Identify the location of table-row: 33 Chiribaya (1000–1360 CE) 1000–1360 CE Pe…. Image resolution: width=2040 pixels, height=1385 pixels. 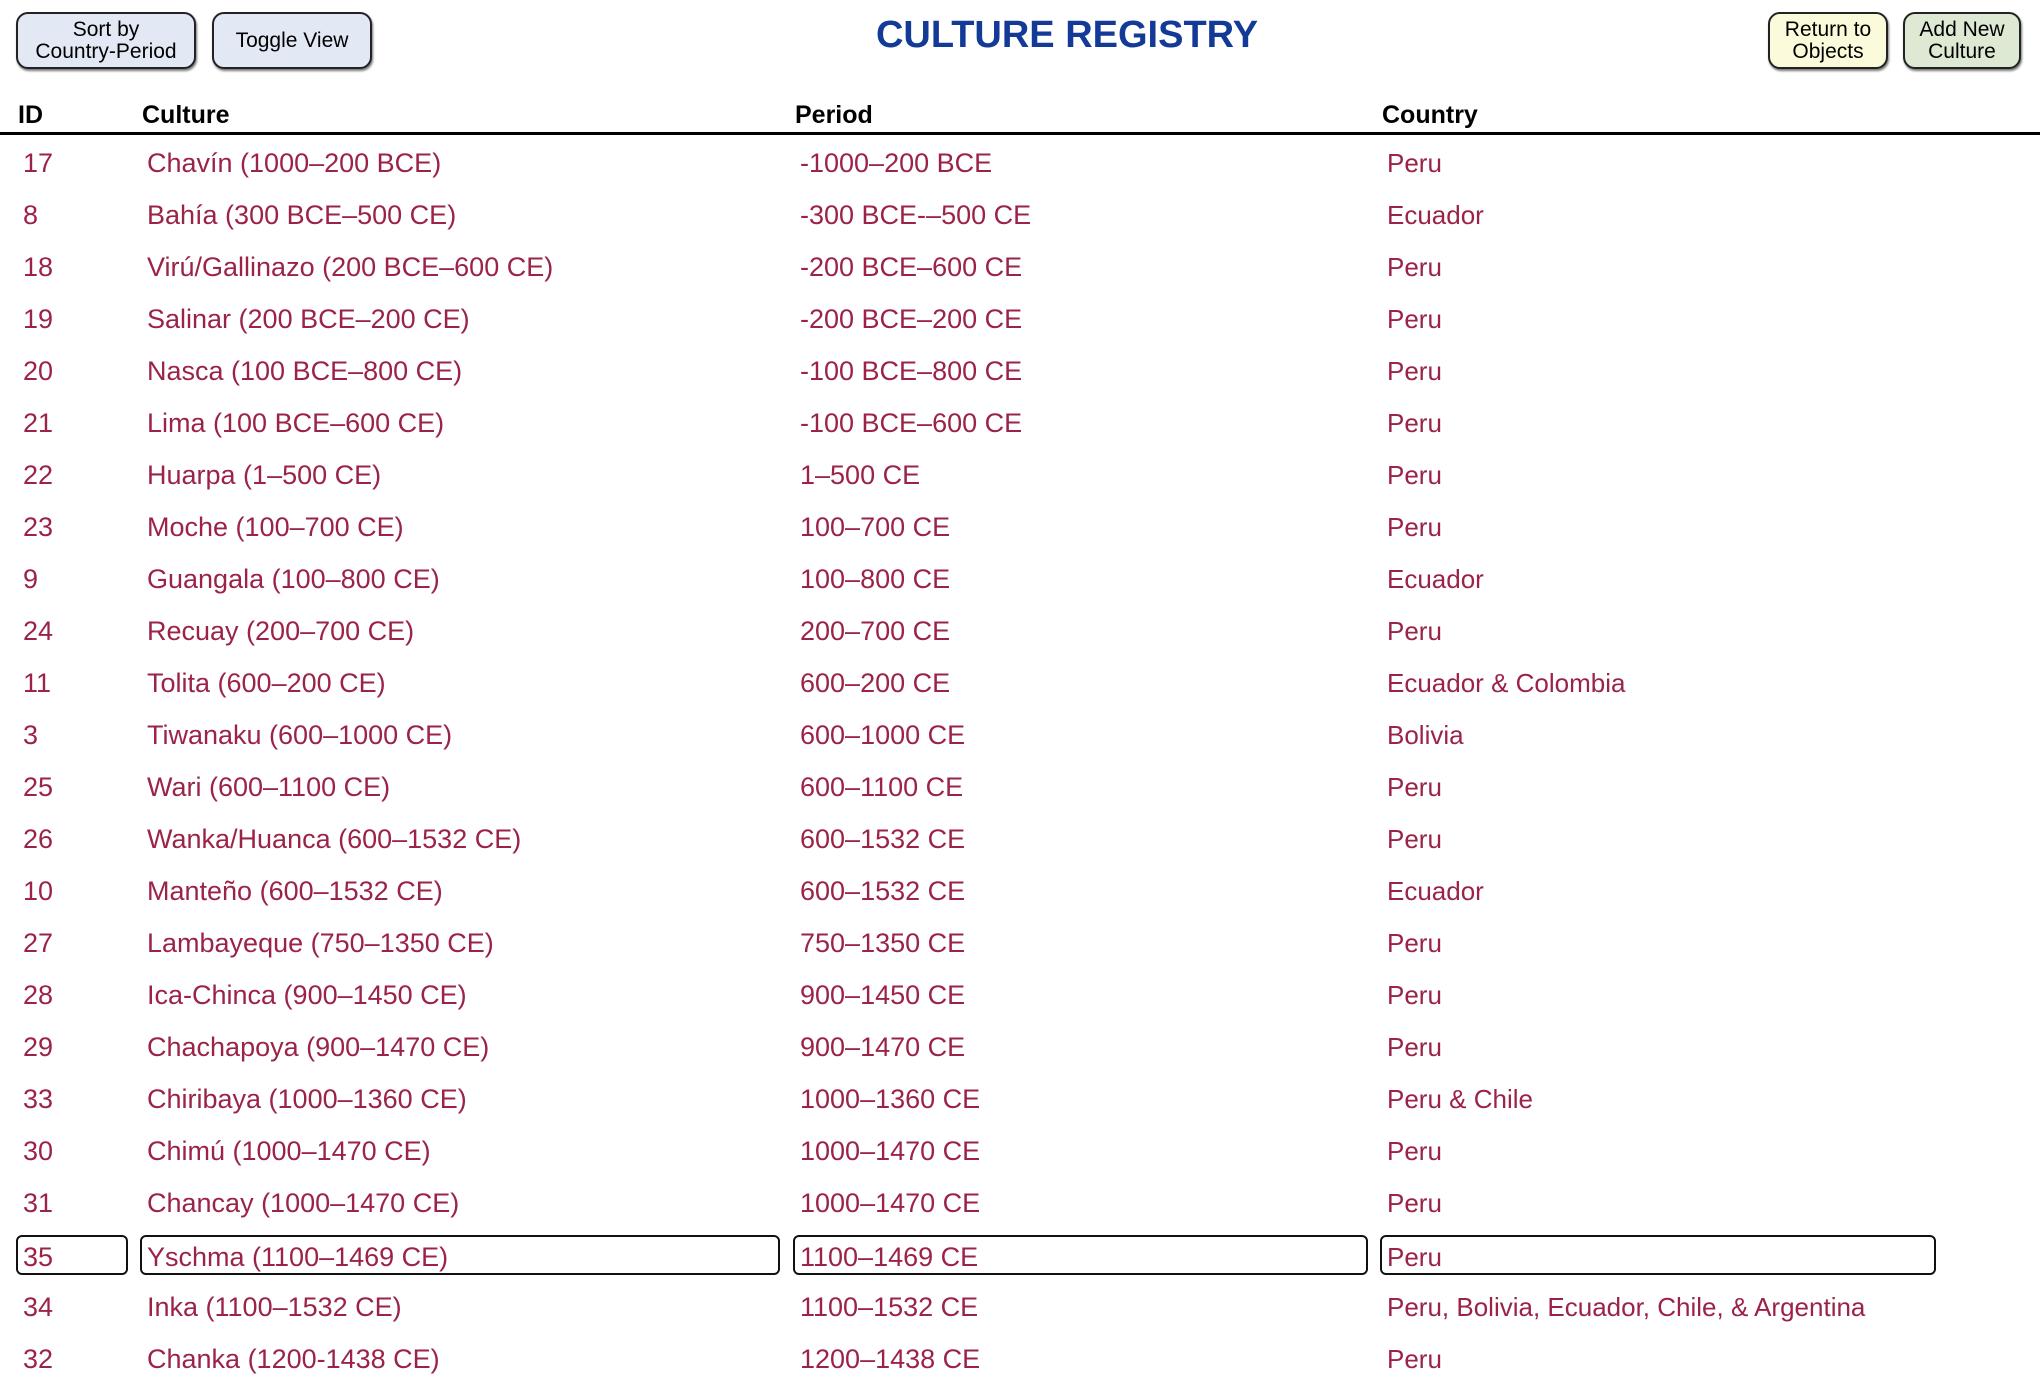
(1020, 1099).